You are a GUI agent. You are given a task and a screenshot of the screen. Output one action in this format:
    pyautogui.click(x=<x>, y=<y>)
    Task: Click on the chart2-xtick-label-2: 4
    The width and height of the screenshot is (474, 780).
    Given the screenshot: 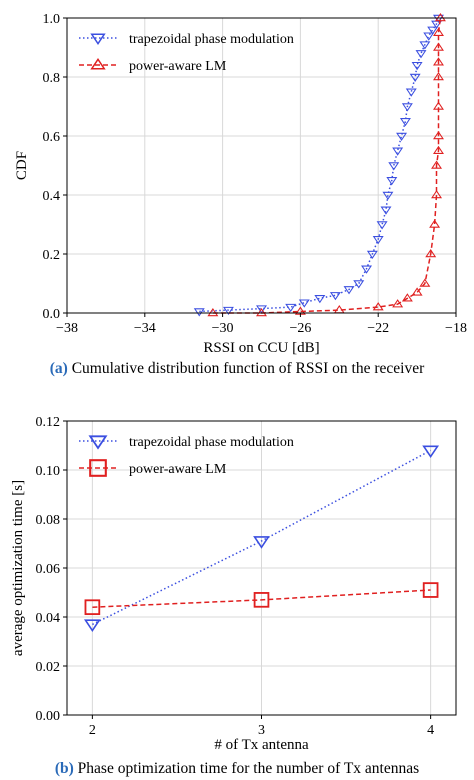 What is the action you would take?
    pyautogui.click(x=430, y=730)
    